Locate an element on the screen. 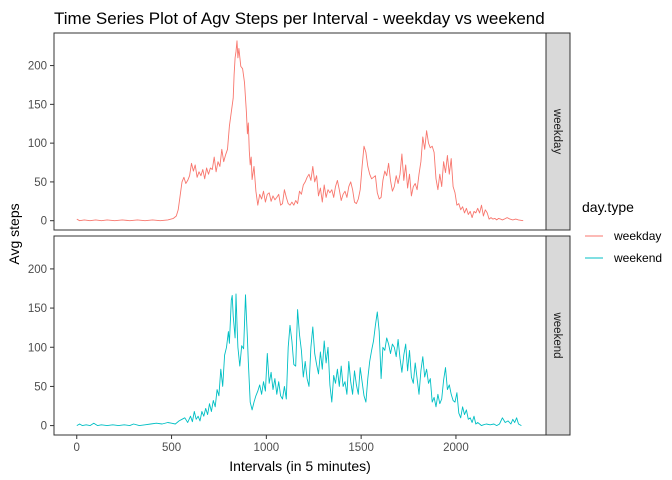 Image resolution: width=672 pixels, height=480 pixels. strip-weekend: weekend is located at coordinates (558, 335).